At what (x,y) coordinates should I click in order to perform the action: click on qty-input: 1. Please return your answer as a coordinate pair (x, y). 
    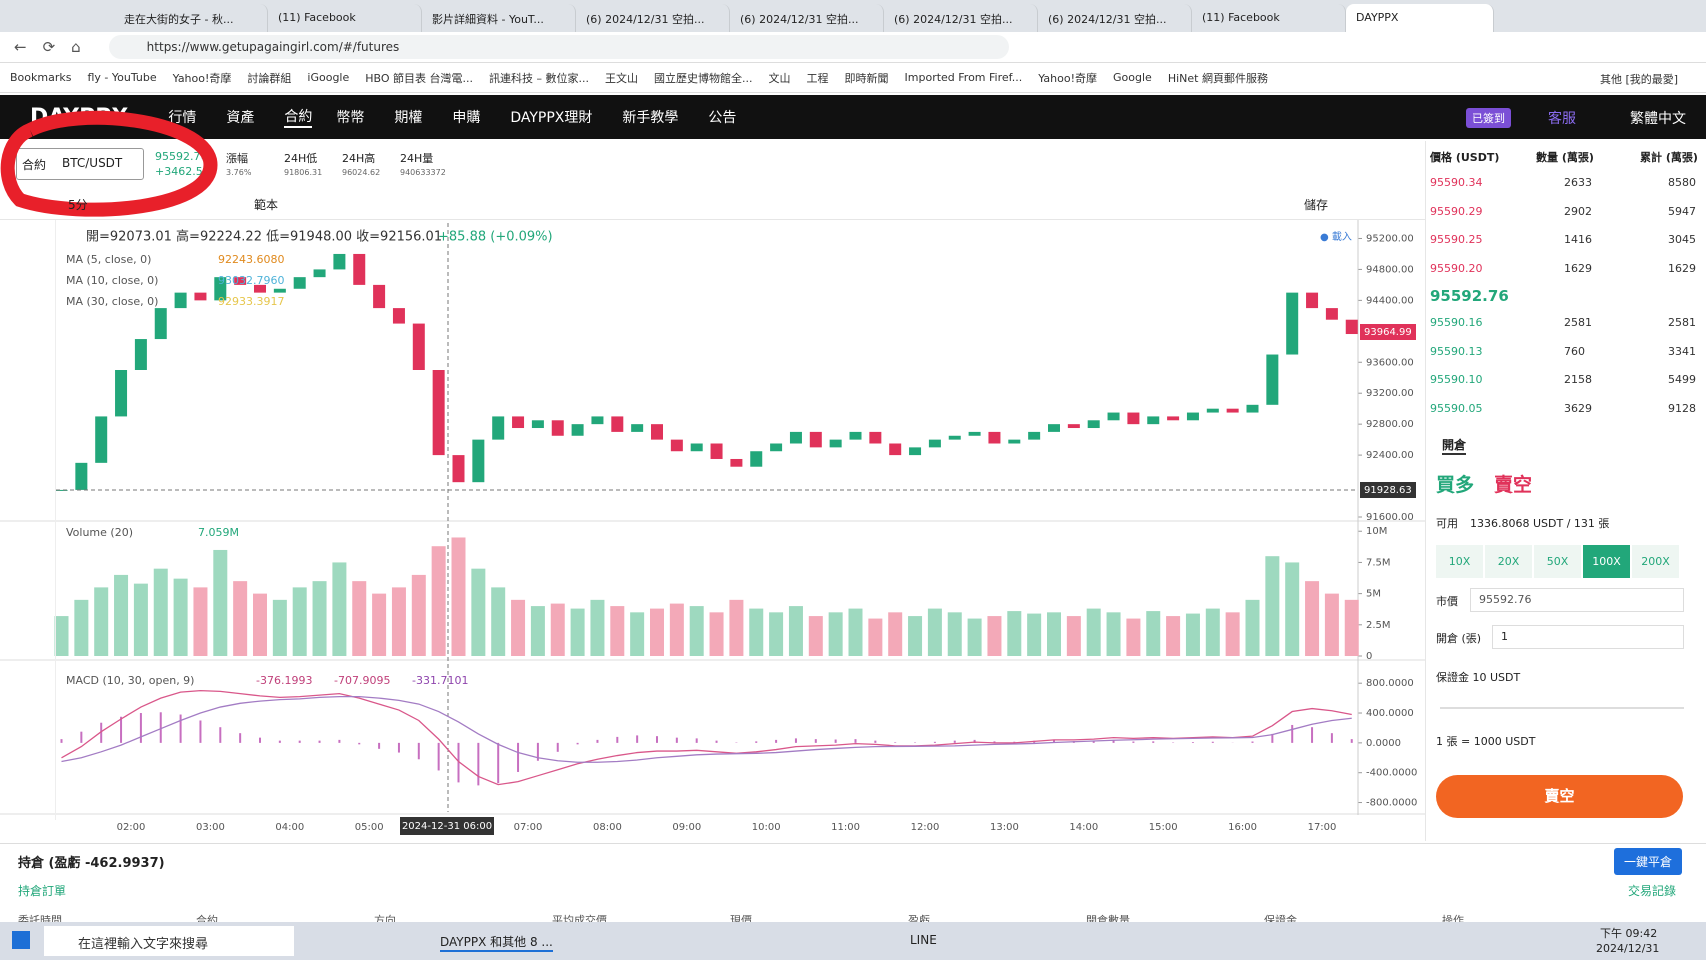
    Looking at the image, I should click on (1588, 637).